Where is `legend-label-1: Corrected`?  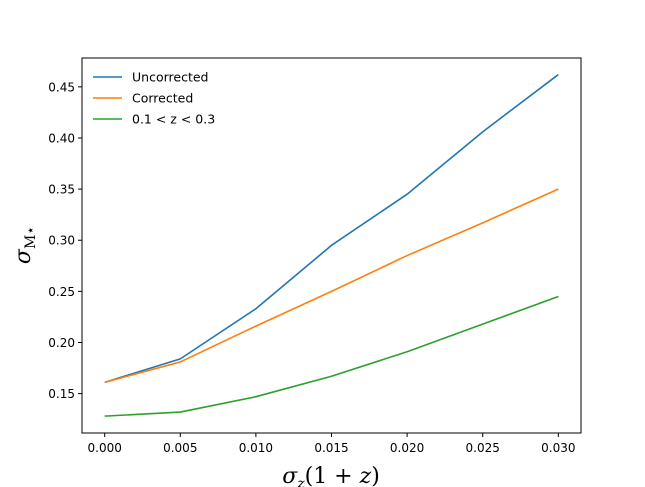
legend-label-1: Corrected is located at coordinates (162, 98).